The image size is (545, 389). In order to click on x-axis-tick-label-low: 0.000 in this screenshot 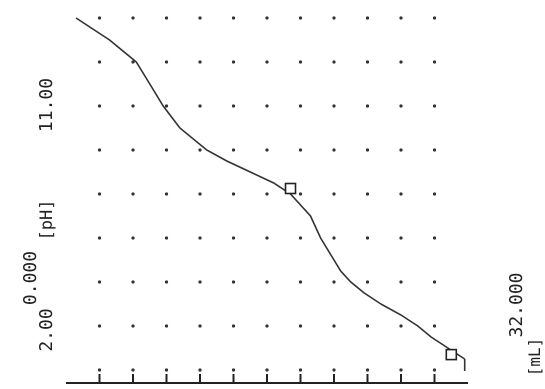, I will do `click(30, 278)`.